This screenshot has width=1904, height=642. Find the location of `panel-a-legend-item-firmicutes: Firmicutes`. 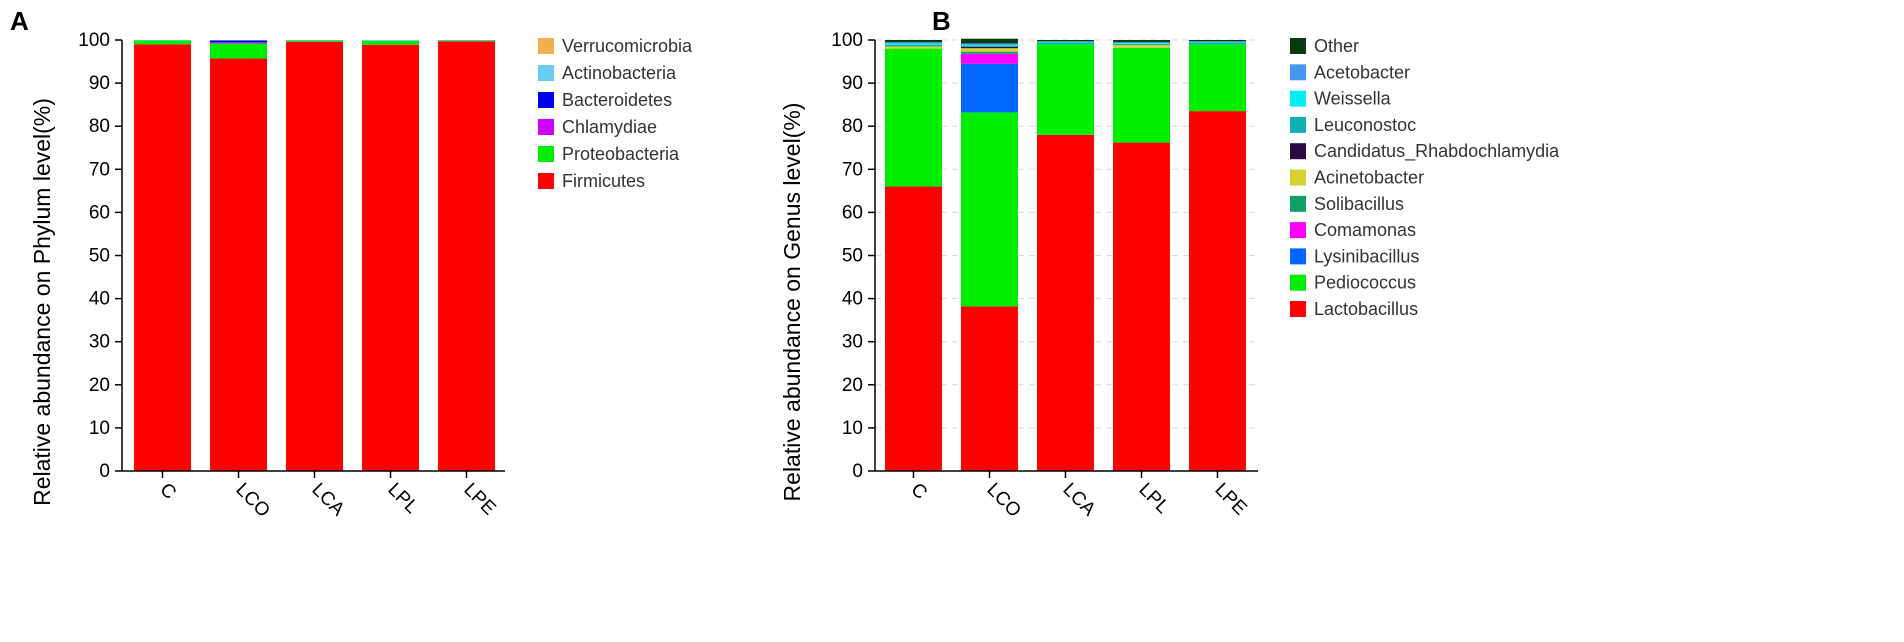

panel-a-legend-item-firmicutes: Firmicutes is located at coordinates (591, 181).